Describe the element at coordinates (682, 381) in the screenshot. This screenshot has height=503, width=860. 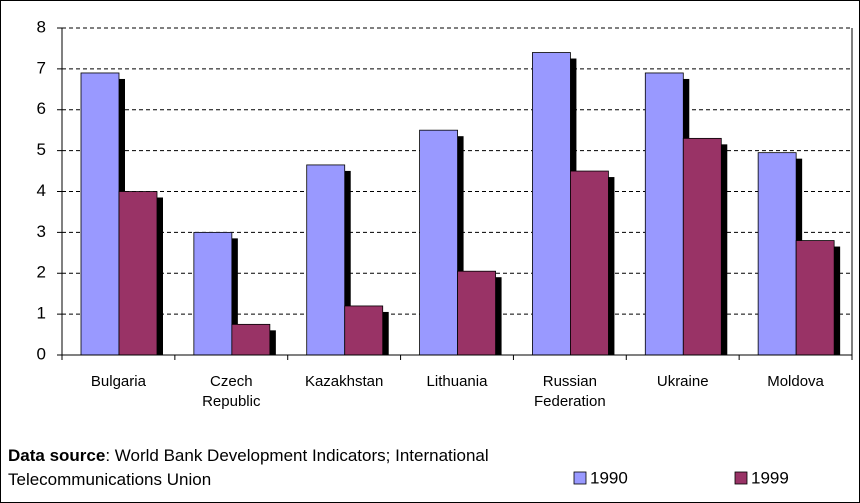
I see `x-tick-label: Ukraine` at that location.